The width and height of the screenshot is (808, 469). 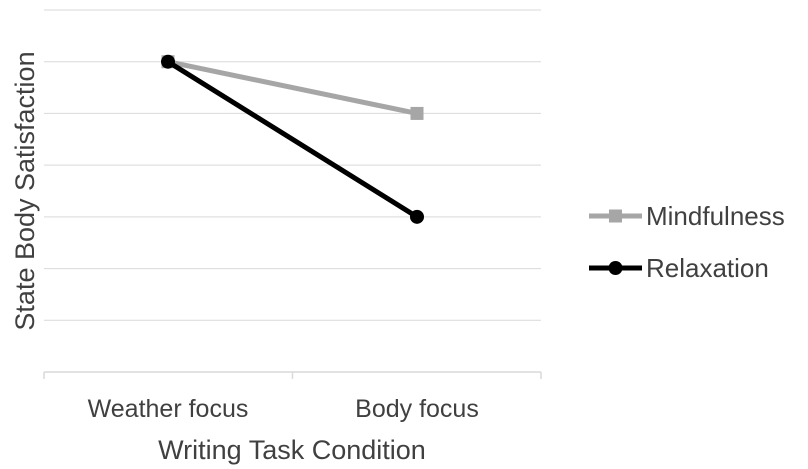 I want to click on series-layer, so click(x=292, y=139).